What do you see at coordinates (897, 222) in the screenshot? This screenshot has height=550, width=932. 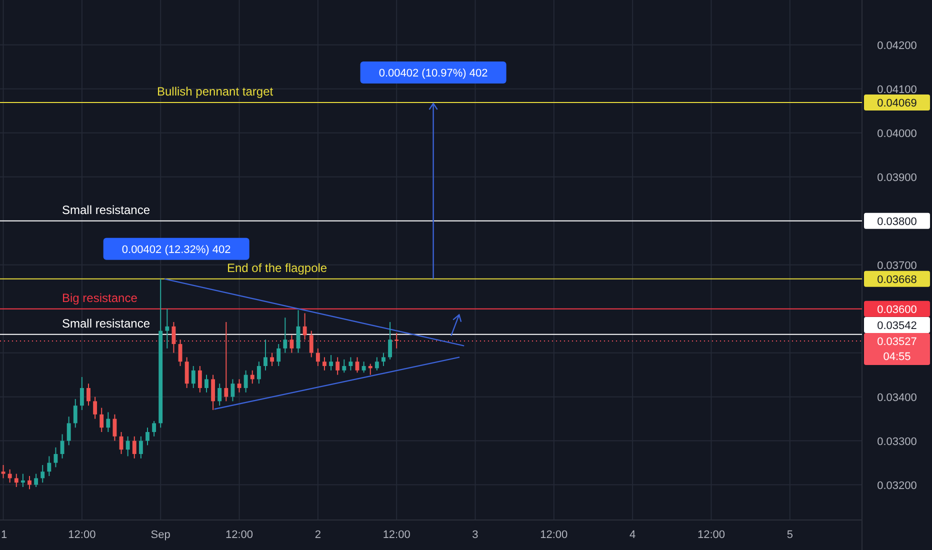 I see `annotation: 0.03800` at bounding box center [897, 222].